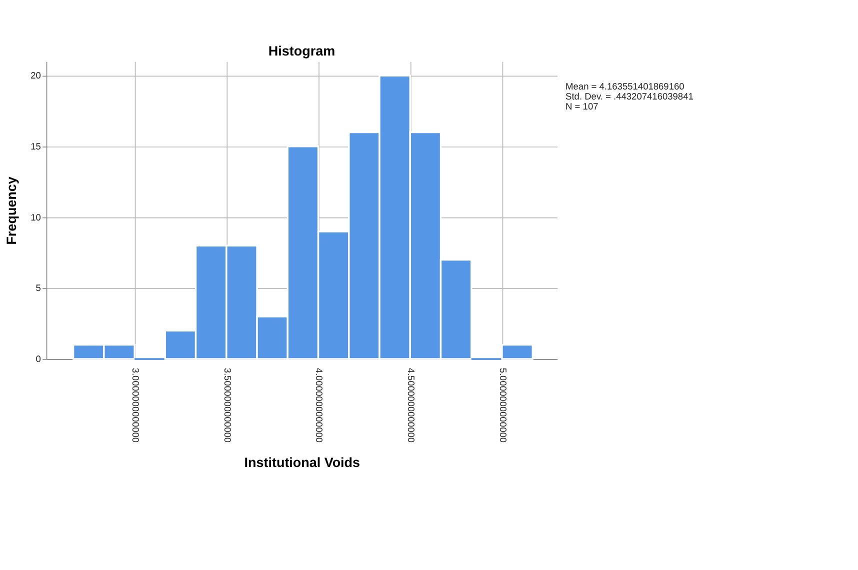  Describe the element at coordinates (411, 405) in the screenshot. I see `x-tick-label: 4.5000000000000` at that location.